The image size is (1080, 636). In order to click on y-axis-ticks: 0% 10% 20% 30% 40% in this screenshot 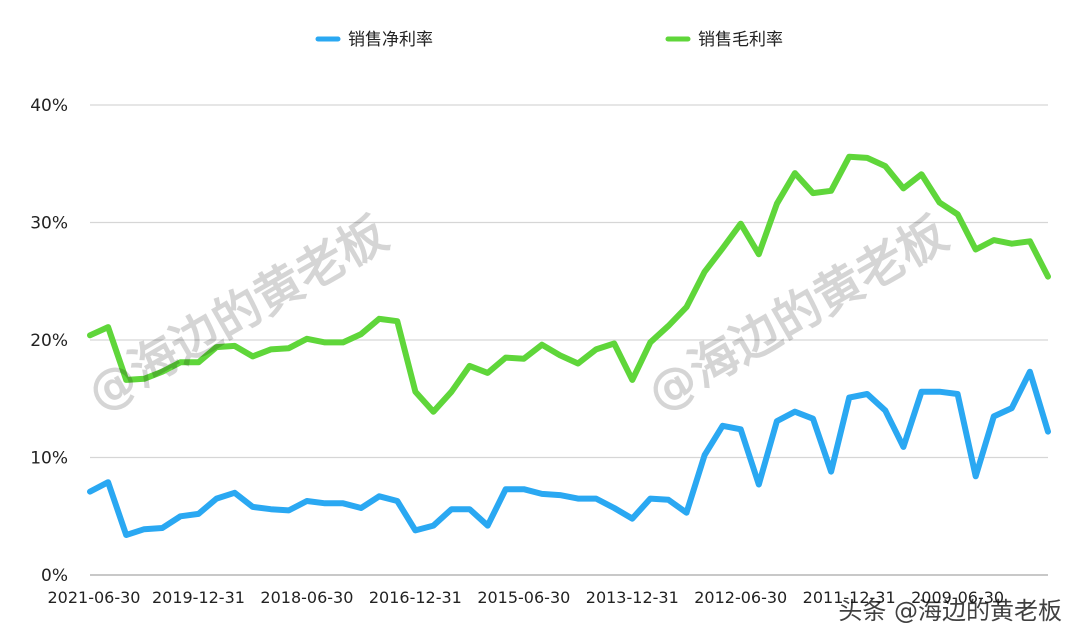, I will do `click(49, 341)`.